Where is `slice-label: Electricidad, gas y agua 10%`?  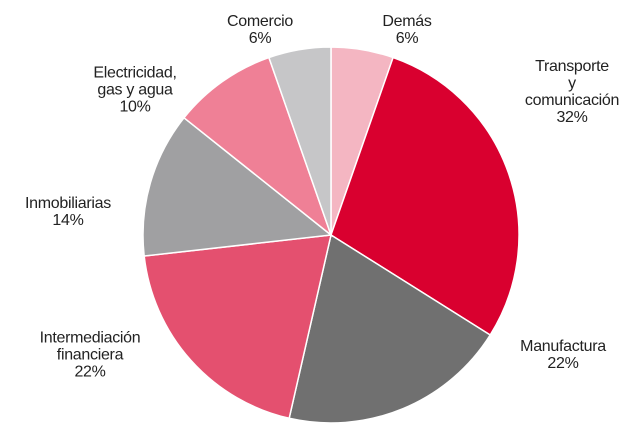
slice-label: Electricidad, gas y agua 10% is located at coordinates (135, 90).